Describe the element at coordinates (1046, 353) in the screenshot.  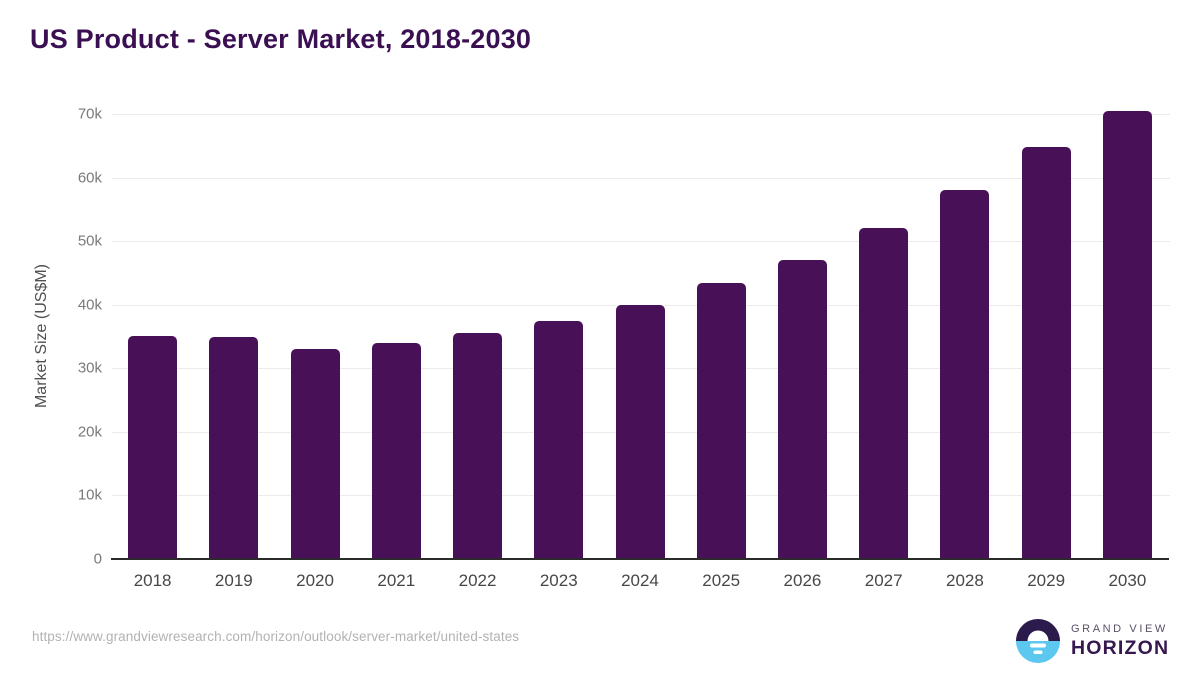
I see `bar-2029` at that location.